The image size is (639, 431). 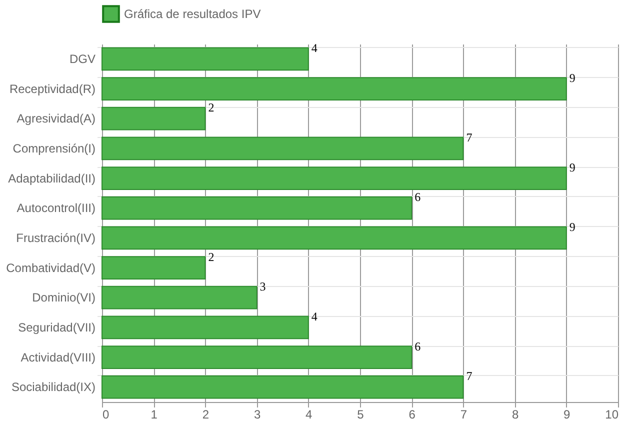 What do you see at coordinates (51, 267) in the screenshot?
I see `y-tick-label: Combatividad(V)` at bounding box center [51, 267].